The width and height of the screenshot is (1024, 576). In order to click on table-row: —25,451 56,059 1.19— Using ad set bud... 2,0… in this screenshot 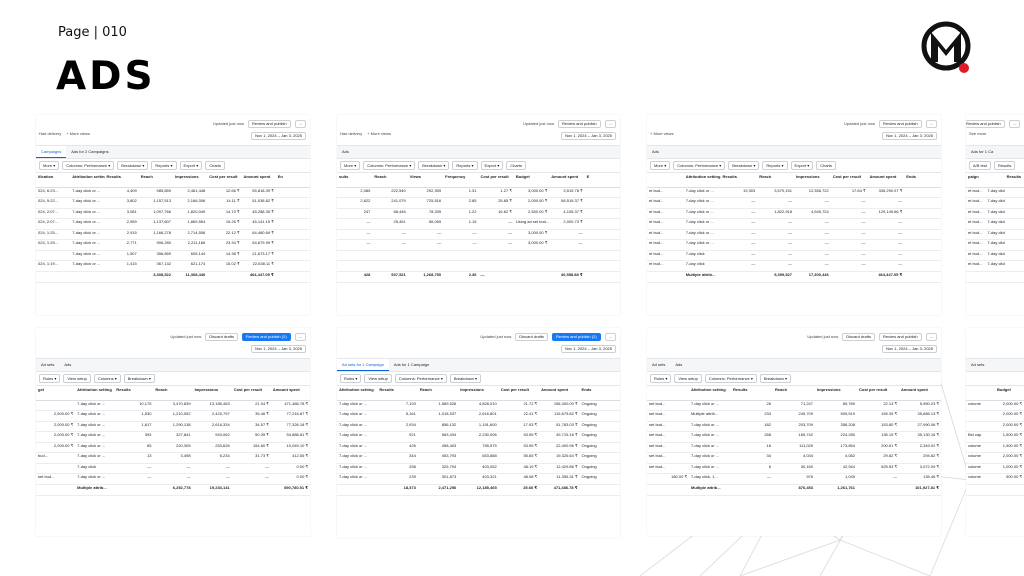, I will do `click(478, 224)`.